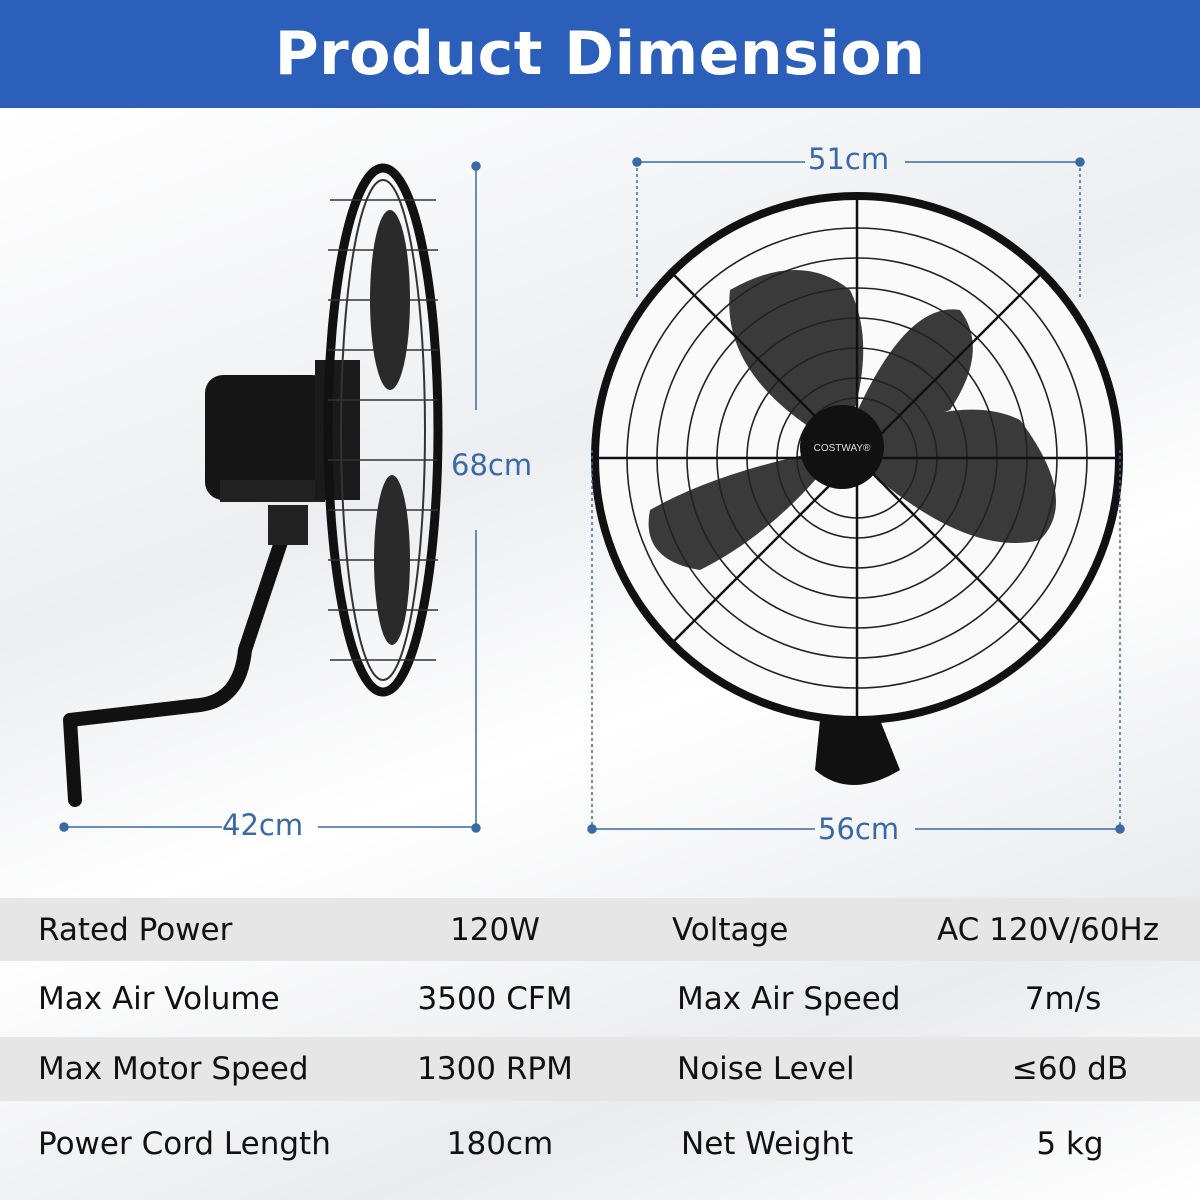  I want to click on spec-label: Noise Level, so click(766, 1069).